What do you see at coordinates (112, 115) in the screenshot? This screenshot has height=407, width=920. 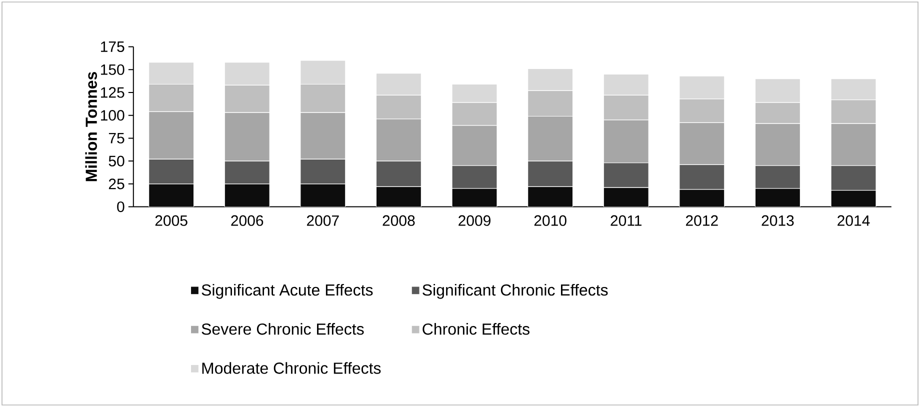 I see `y-tick-label: 100` at bounding box center [112, 115].